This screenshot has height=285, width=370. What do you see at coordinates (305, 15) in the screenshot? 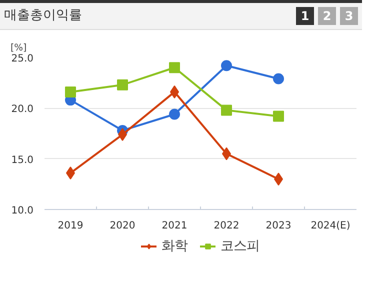
I see `text: 1` at bounding box center [305, 15].